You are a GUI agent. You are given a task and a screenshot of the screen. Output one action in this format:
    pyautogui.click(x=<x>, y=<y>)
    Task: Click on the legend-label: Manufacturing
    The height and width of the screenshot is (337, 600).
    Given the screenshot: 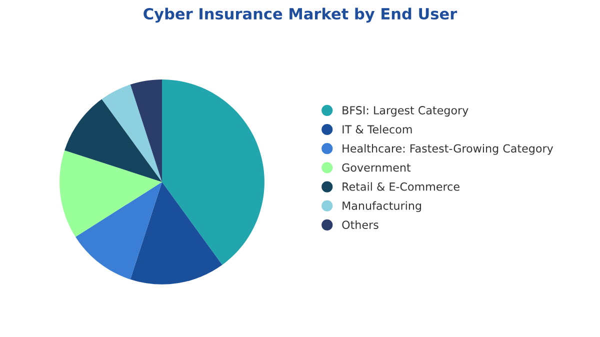 What is the action you would take?
    pyautogui.click(x=382, y=206)
    